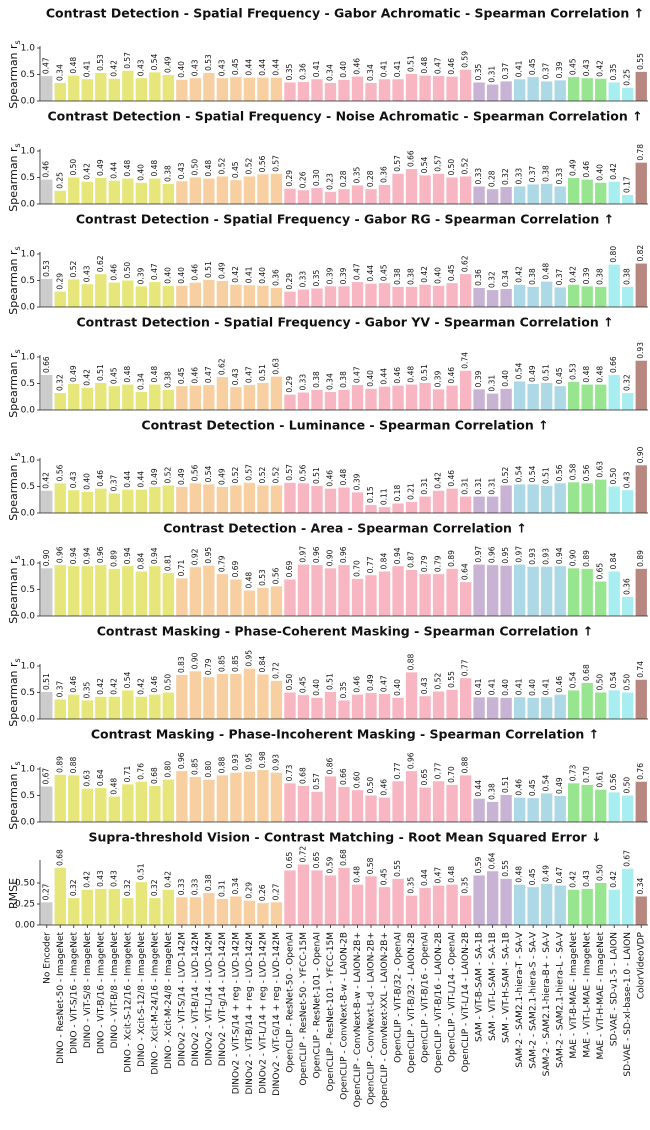 The image size is (650, 1130). What do you see at coordinates (627, 682) in the screenshot?
I see `value-label: 0.50` at bounding box center [627, 682].